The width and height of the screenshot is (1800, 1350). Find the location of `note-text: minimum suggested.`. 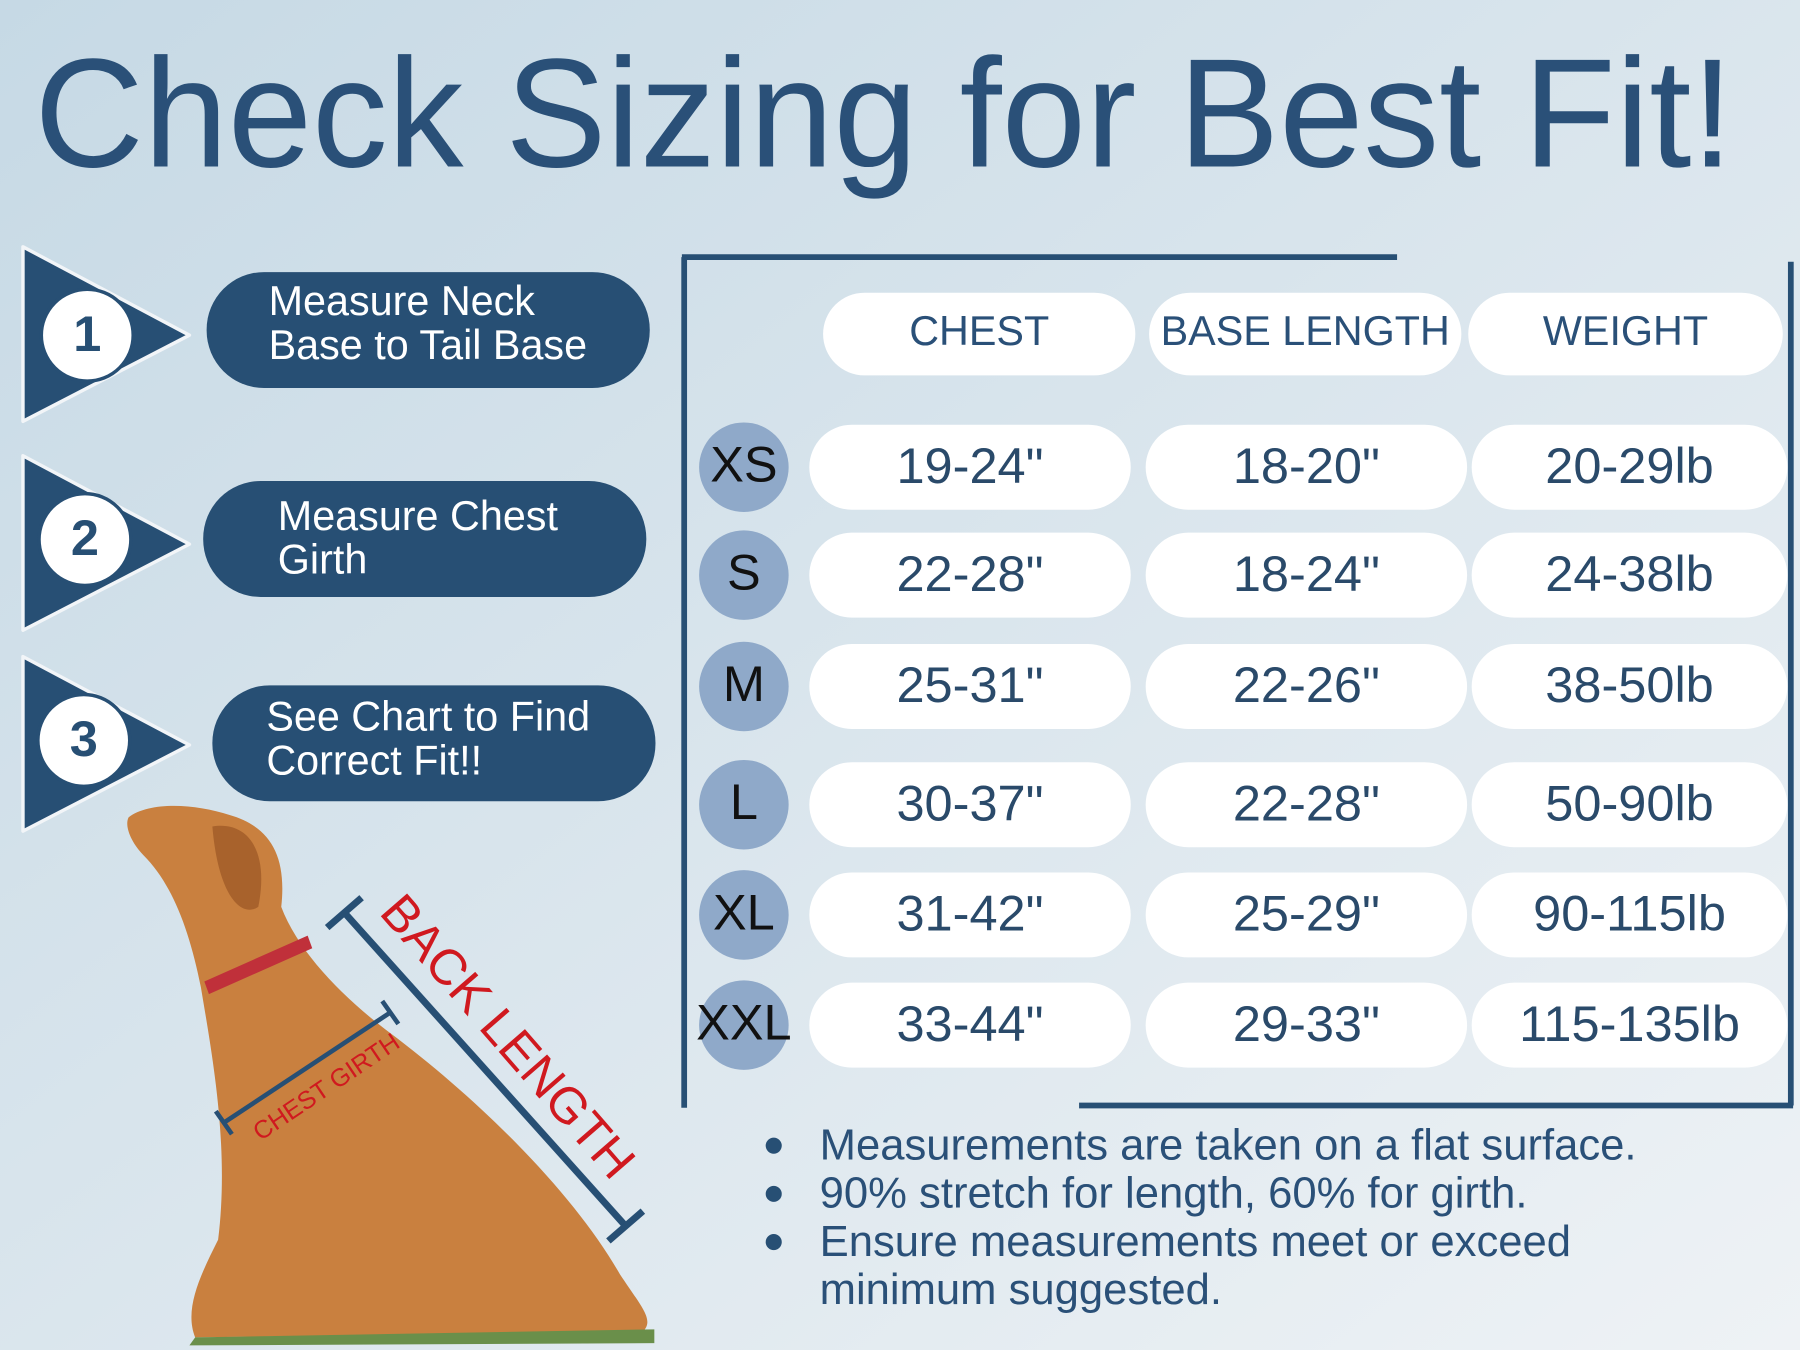

note-text: minimum suggested. is located at coordinates (1021, 1290).